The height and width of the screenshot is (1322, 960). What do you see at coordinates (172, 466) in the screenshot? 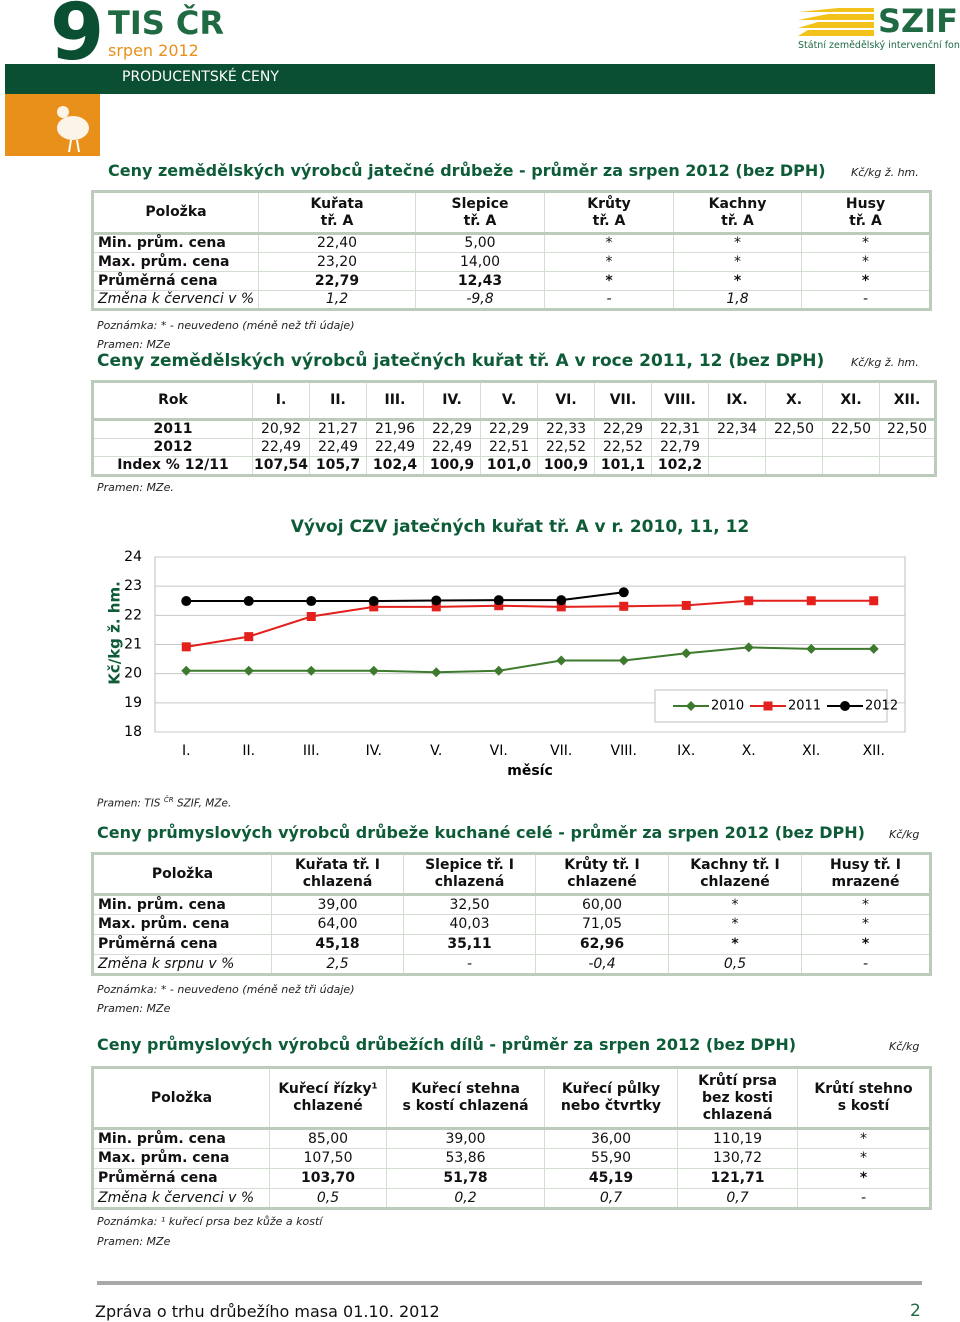
I see `table-cell: Index % 12/11` at bounding box center [172, 466].